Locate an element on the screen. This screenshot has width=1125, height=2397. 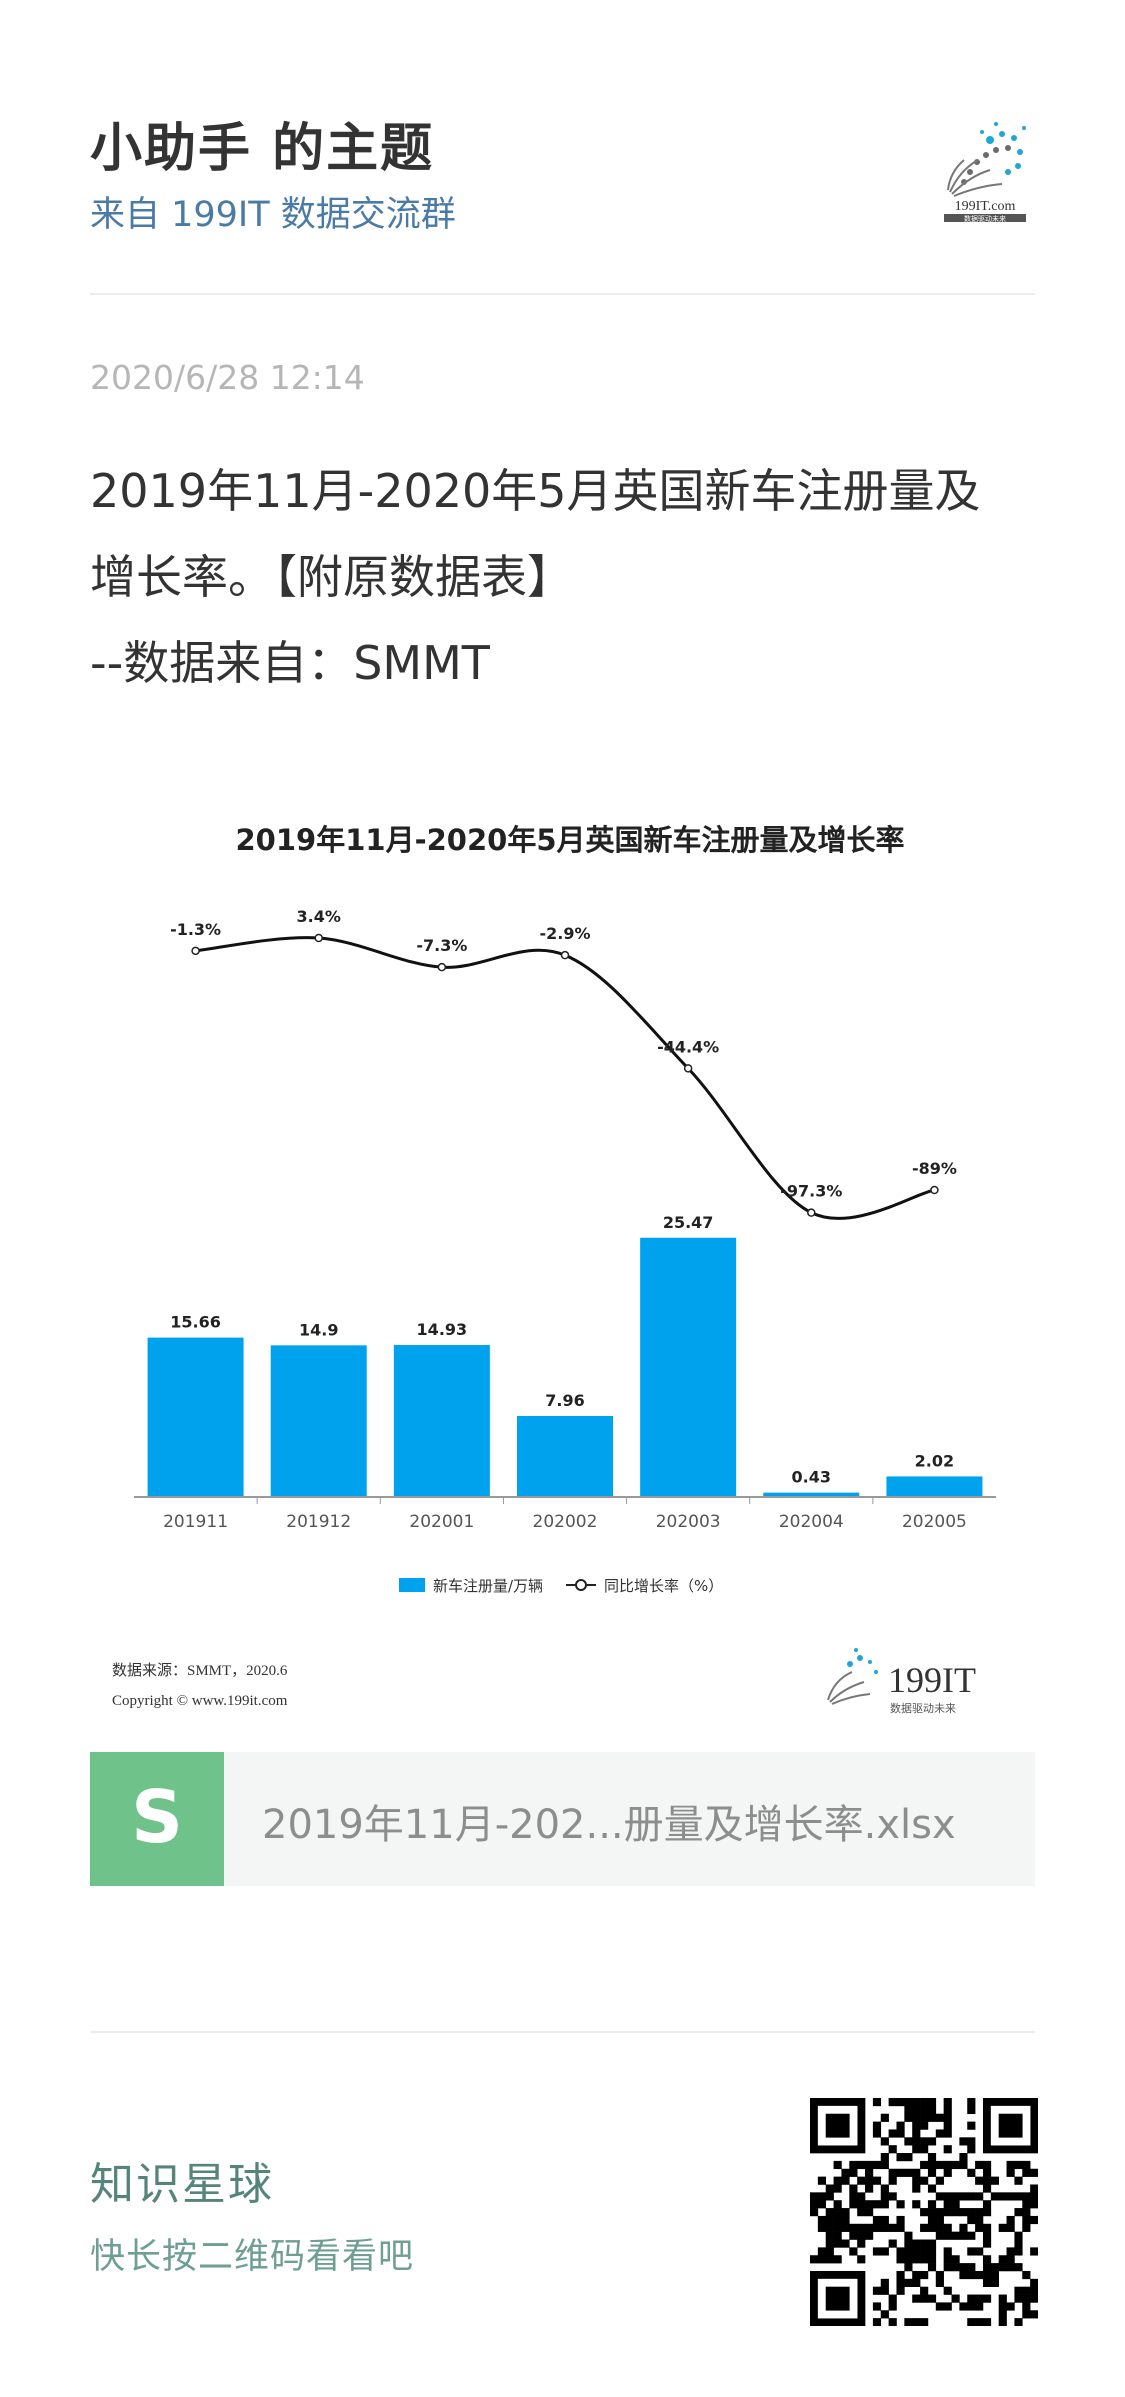
legend-bar-swatch is located at coordinates (412, 1585).